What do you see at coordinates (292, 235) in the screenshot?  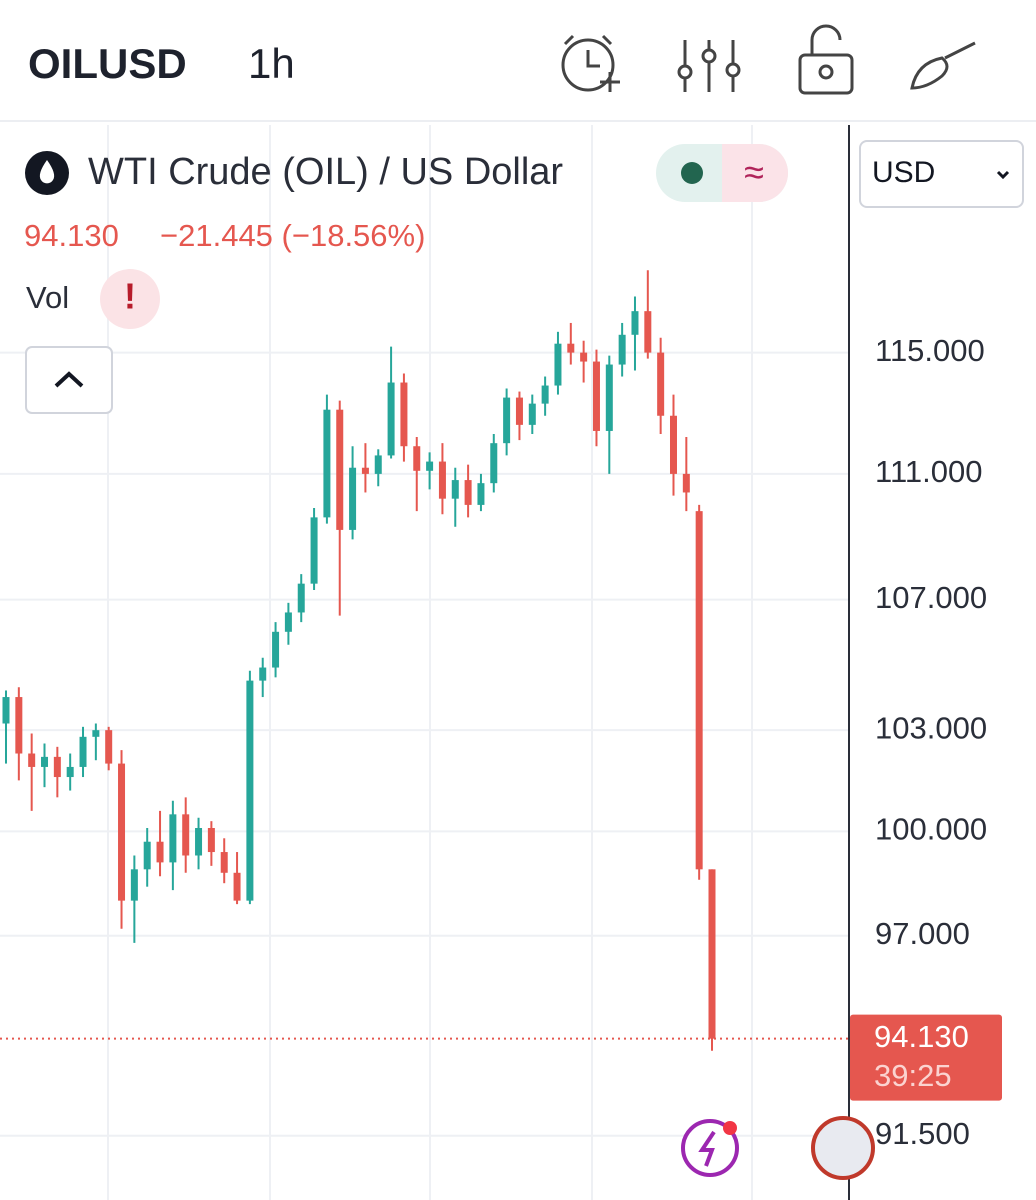 I see `legend-change: −21.445 (−18.56%)` at bounding box center [292, 235].